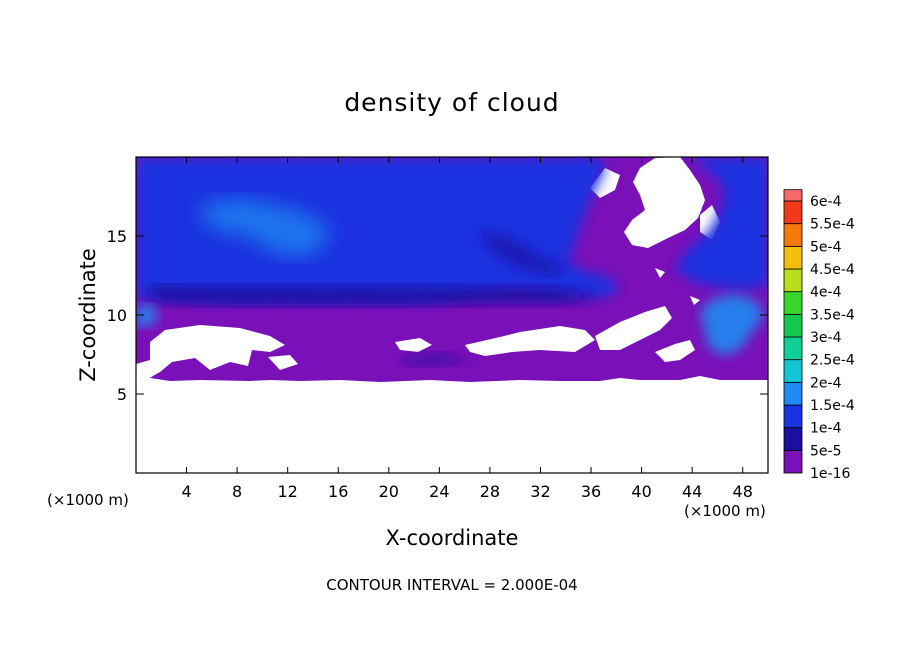 Image resolution: width=904 pixels, height=654 pixels. I want to click on y-tick-label: 5, so click(122, 394).